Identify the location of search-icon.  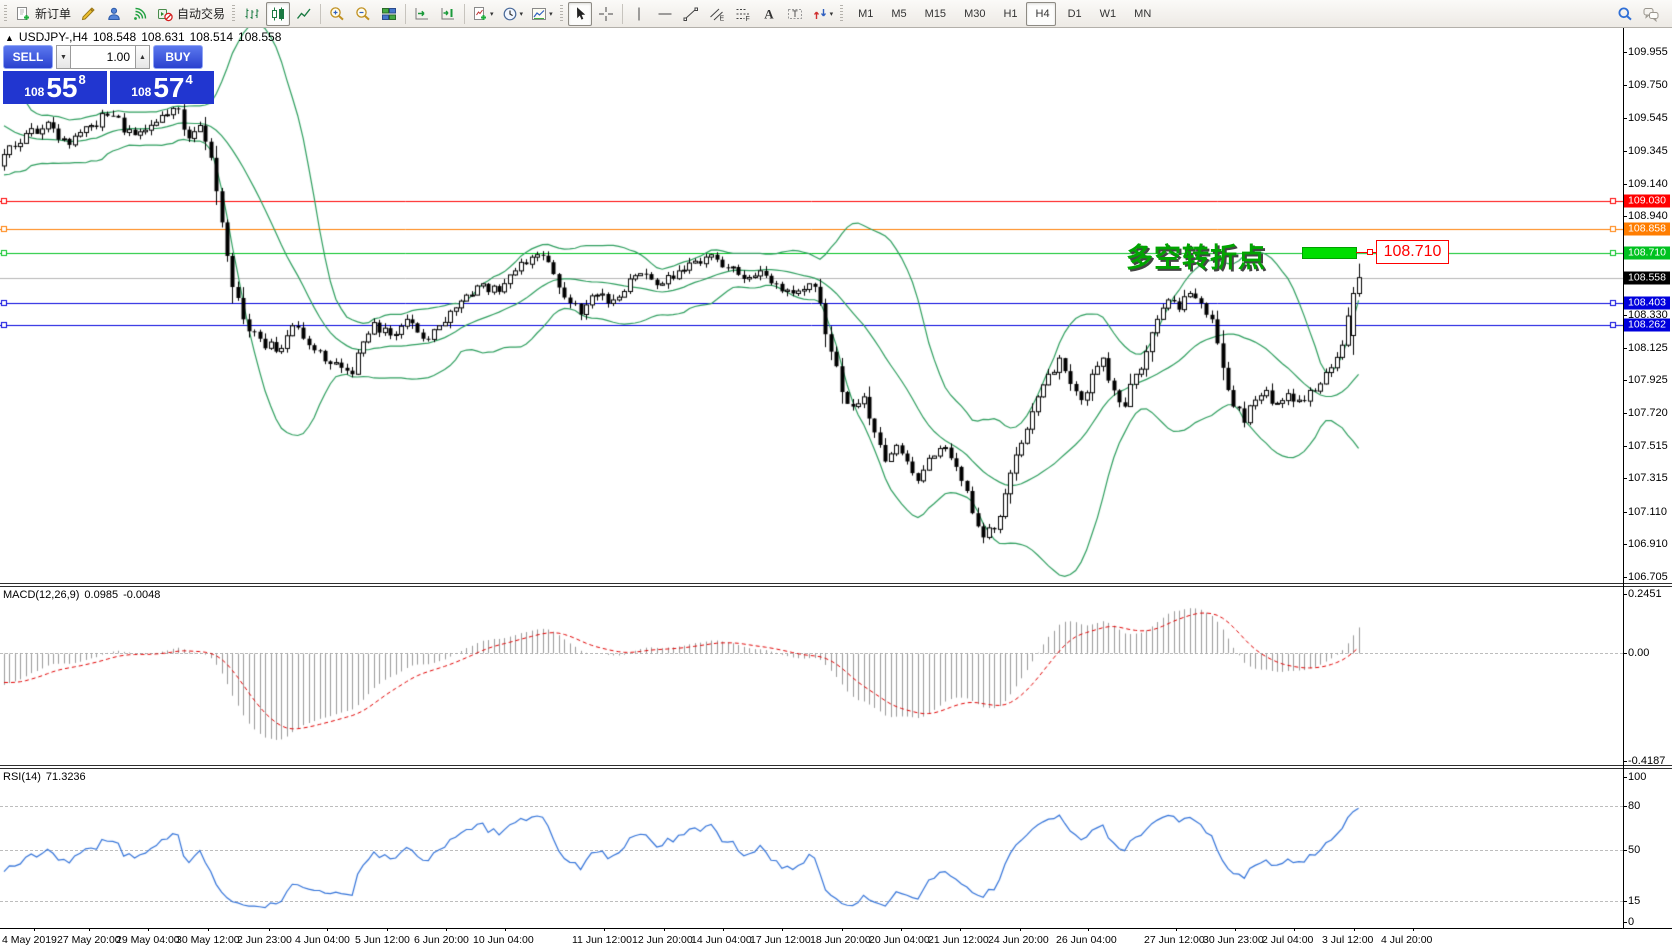
(1625, 14).